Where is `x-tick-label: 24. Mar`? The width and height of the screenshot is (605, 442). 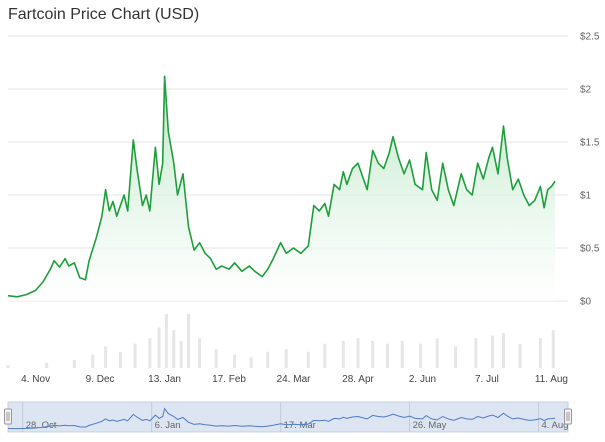 x-tick-label: 24. Mar is located at coordinates (294, 379).